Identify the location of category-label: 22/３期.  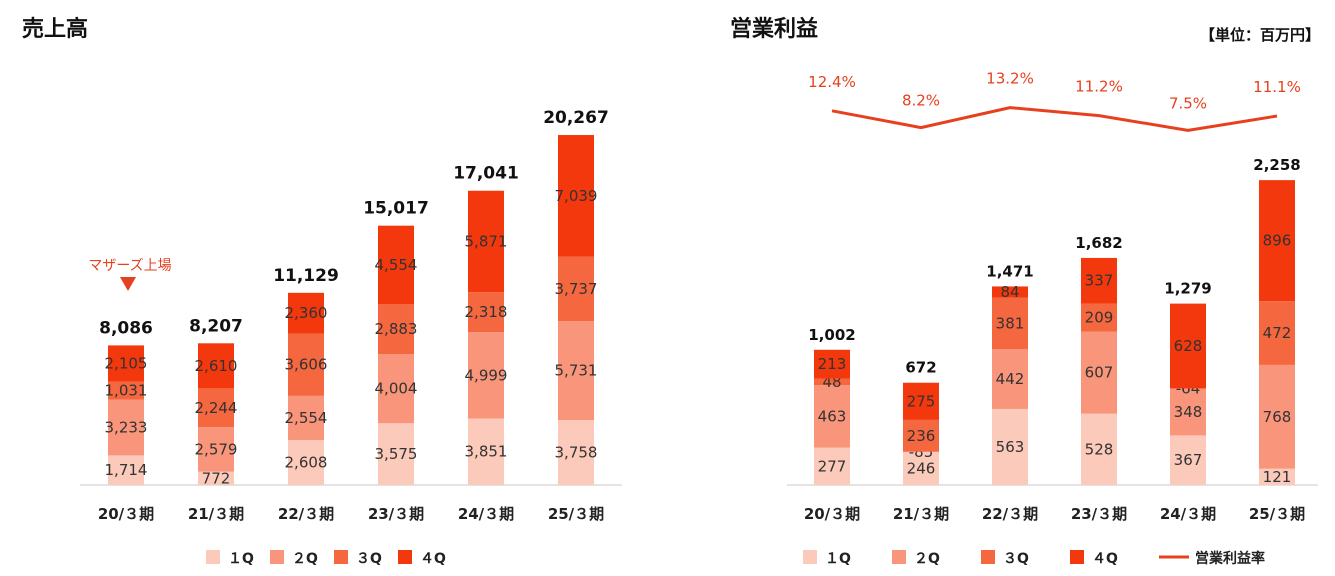
(1010, 514).